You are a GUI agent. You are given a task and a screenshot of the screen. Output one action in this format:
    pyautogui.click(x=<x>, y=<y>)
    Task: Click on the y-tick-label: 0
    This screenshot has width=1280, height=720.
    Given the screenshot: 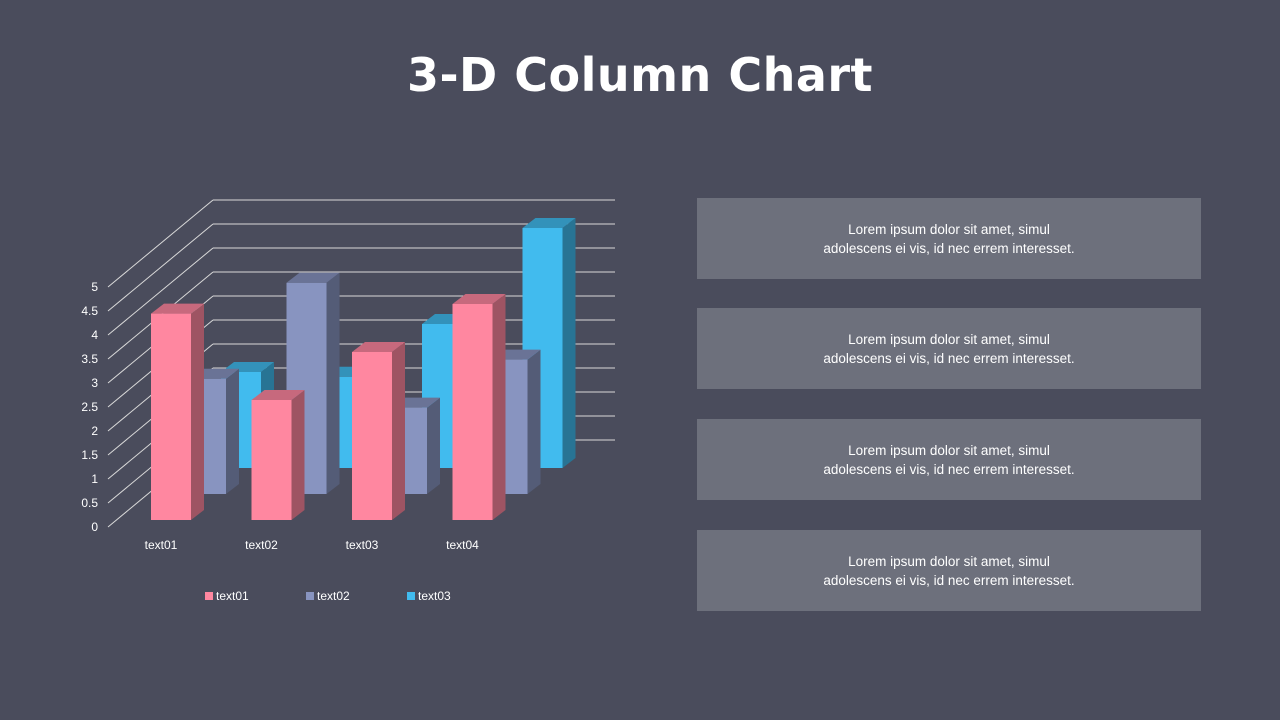 What is the action you would take?
    pyautogui.click(x=94, y=527)
    